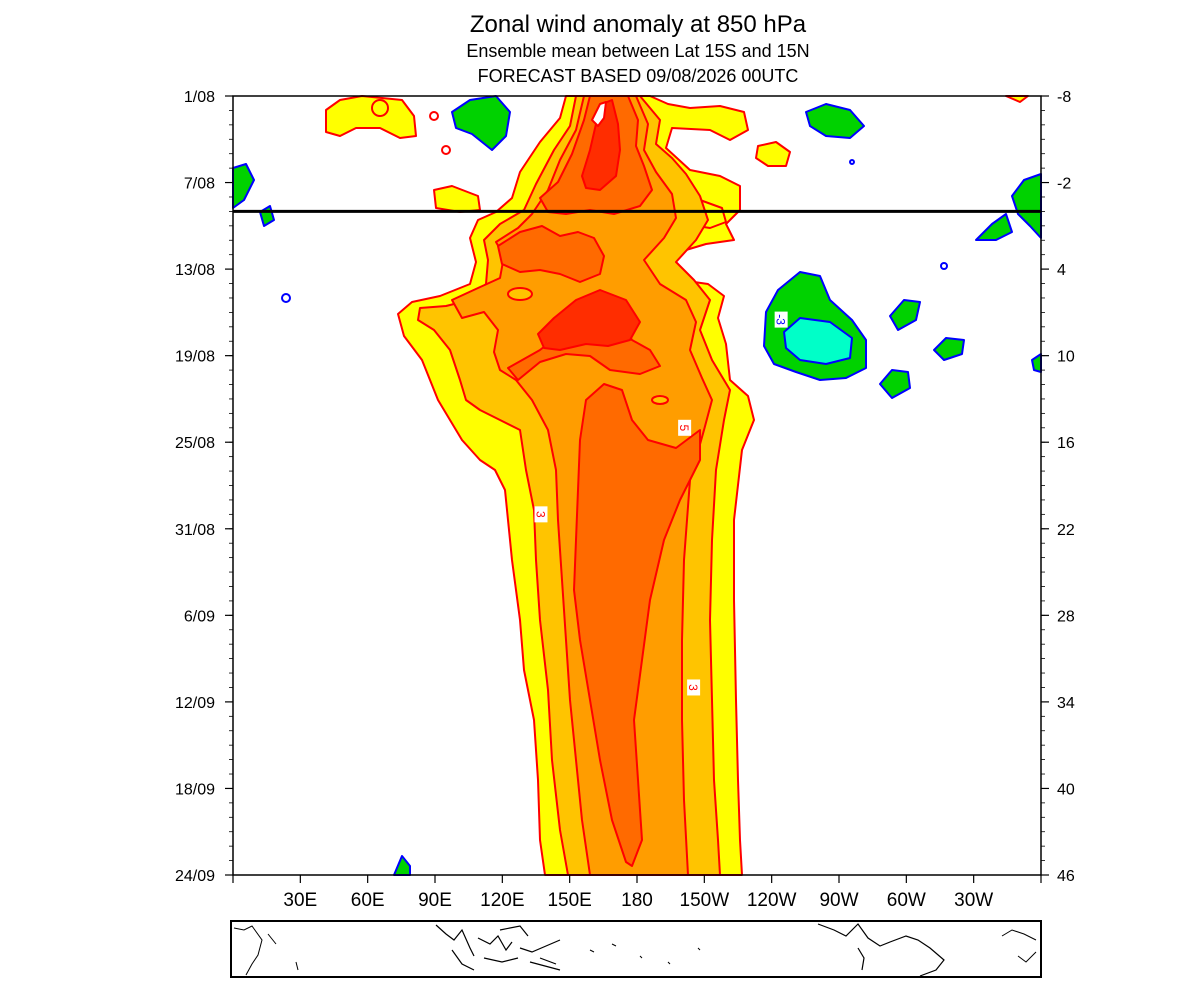 The width and height of the screenshot is (1202, 988). What do you see at coordinates (195, 270) in the screenshot?
I see `y-left-tick-label: 13/08` at bounding box center [195, 270].